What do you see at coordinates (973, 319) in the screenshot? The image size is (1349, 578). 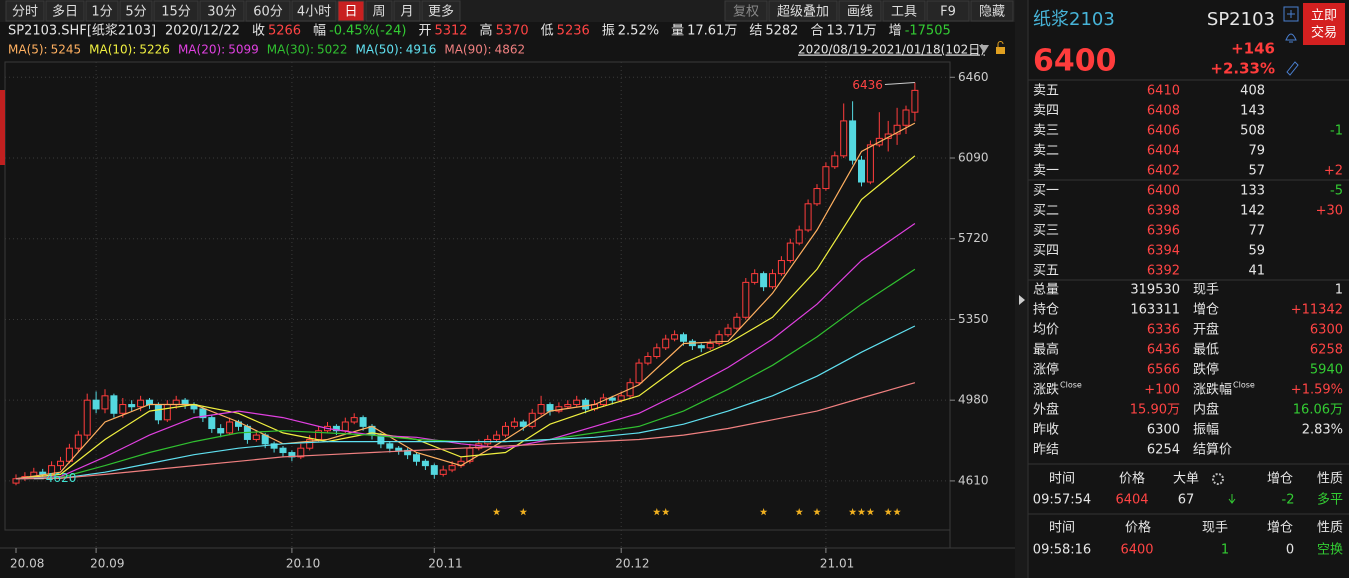 I see `y-tick-label: 5350` at bounding box center [973, 319].